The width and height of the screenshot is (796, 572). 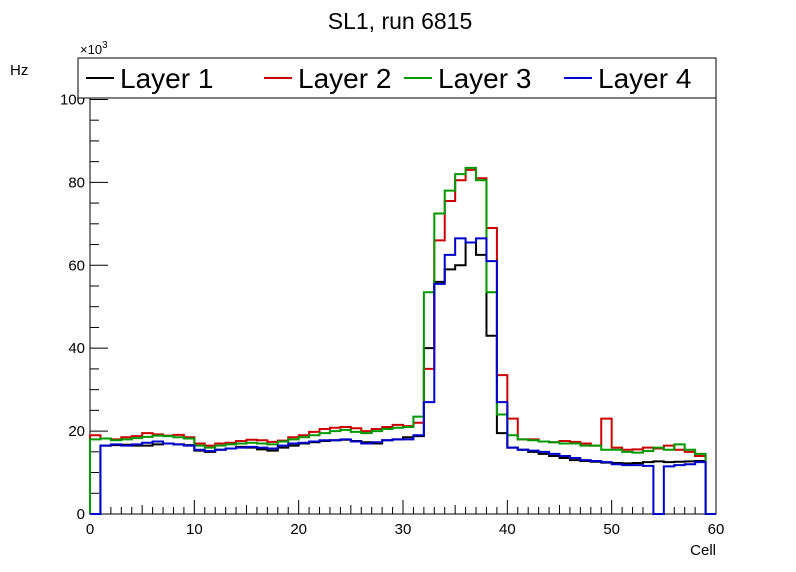 I want to click on y-tick-label: 60, so click(x=76, y=265).